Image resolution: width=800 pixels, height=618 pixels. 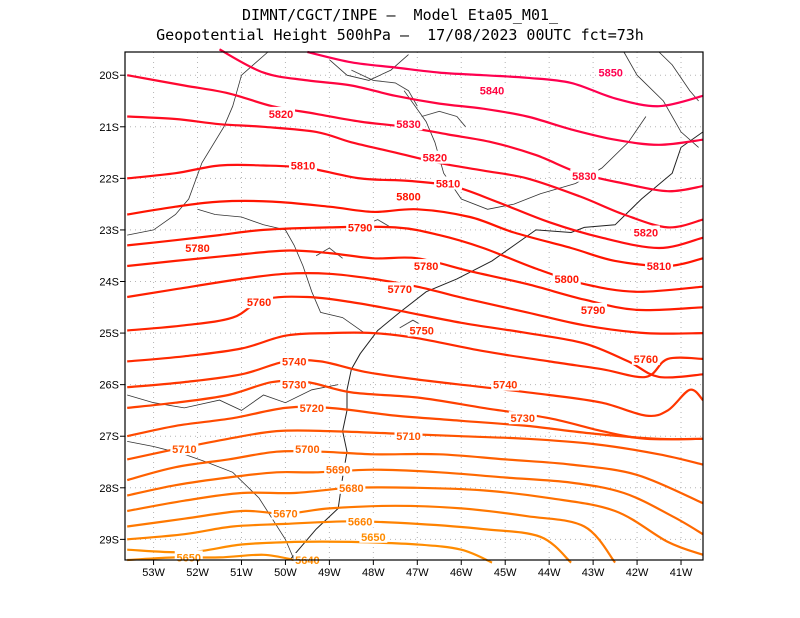 What do you see at coordinates (109, 540) in the screenshot?
I see `y-tick-label: 29S` at bounding box center [109, 540].